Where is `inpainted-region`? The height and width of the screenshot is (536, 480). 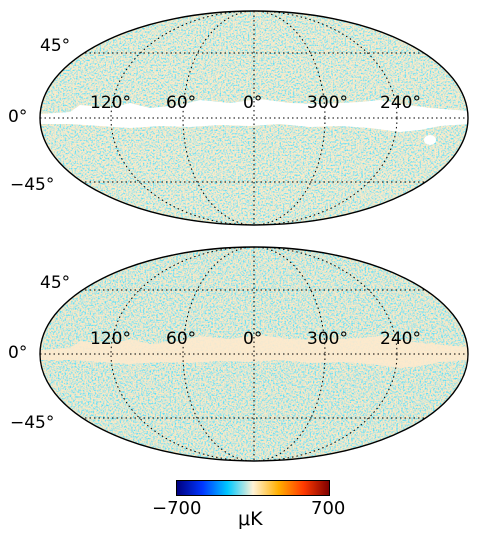 inpainted-region is located at coordinates (254, 351).